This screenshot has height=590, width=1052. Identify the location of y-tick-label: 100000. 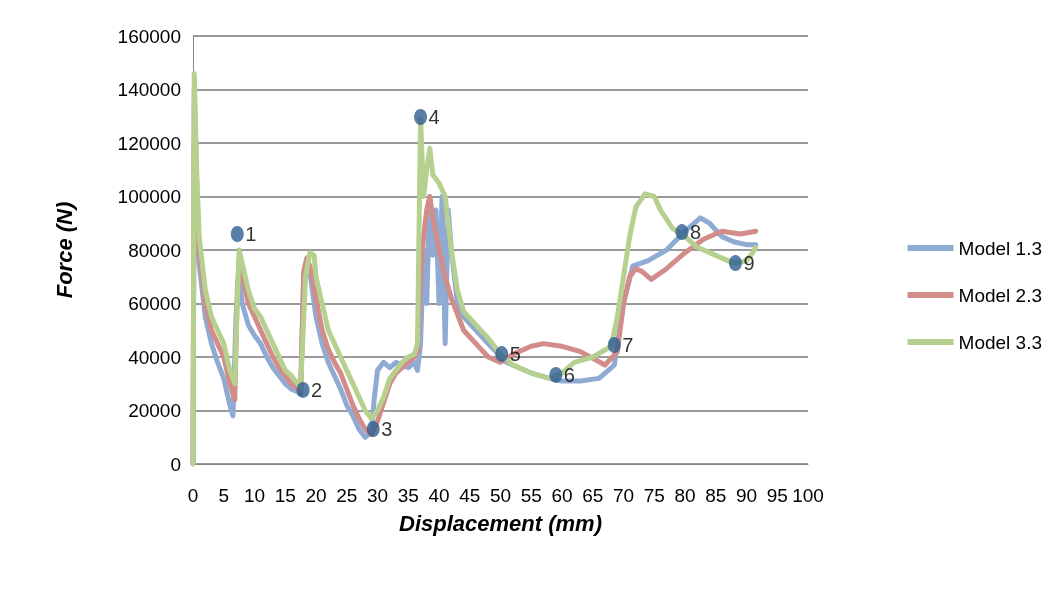
(149, 196).